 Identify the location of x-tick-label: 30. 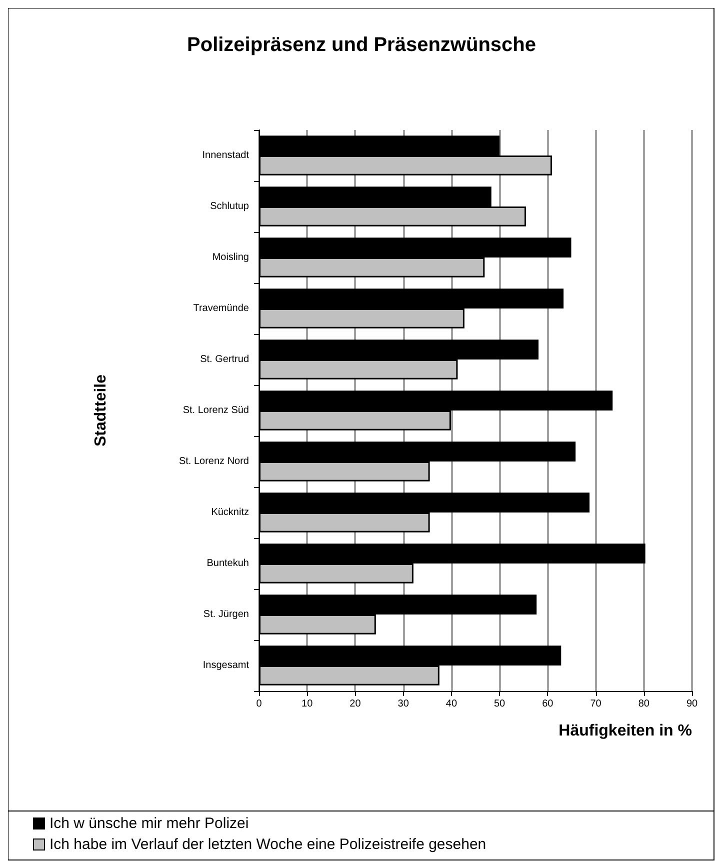
(404, 704).